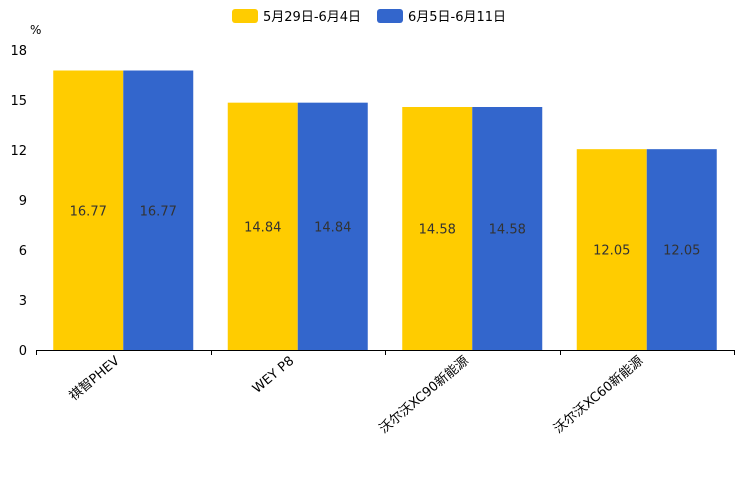 The image size is (744, 500). I want to click on y-tick-label: 9, so click(23, 201).